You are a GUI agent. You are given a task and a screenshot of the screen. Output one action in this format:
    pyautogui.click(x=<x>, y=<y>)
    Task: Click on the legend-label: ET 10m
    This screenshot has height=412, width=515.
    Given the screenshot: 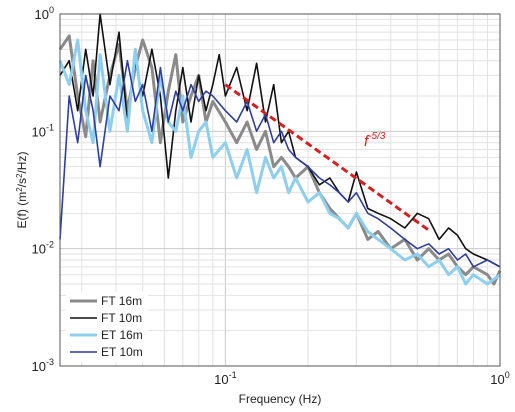 What is the action you would take?
    pyautogui.click(x=122, y=352)
    